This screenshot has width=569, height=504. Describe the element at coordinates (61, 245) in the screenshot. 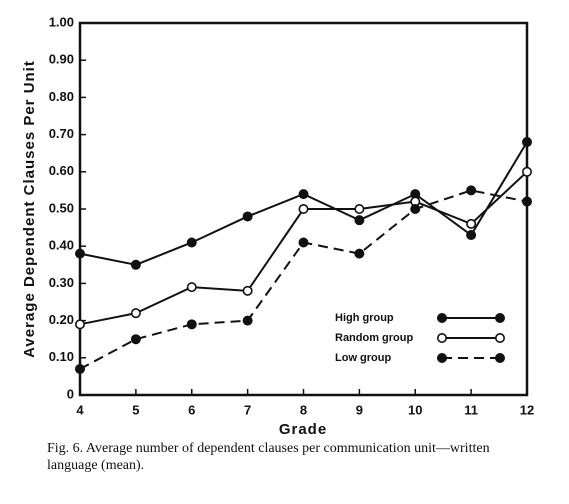

I see `y-tick-label: 0.40` at that location.